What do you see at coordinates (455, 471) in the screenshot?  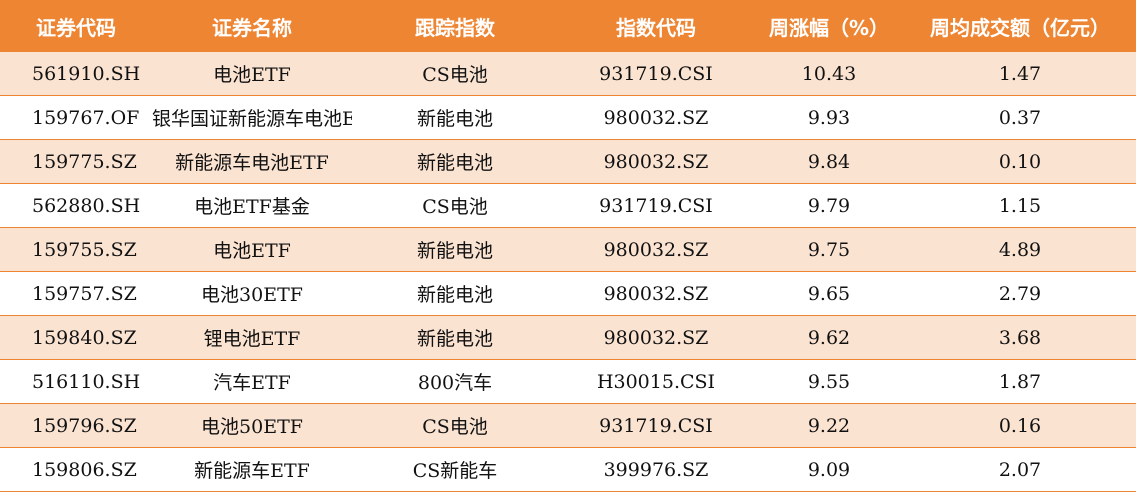 I see `cell-tracking-index: CS新能车` at bounding box center [455, 471].